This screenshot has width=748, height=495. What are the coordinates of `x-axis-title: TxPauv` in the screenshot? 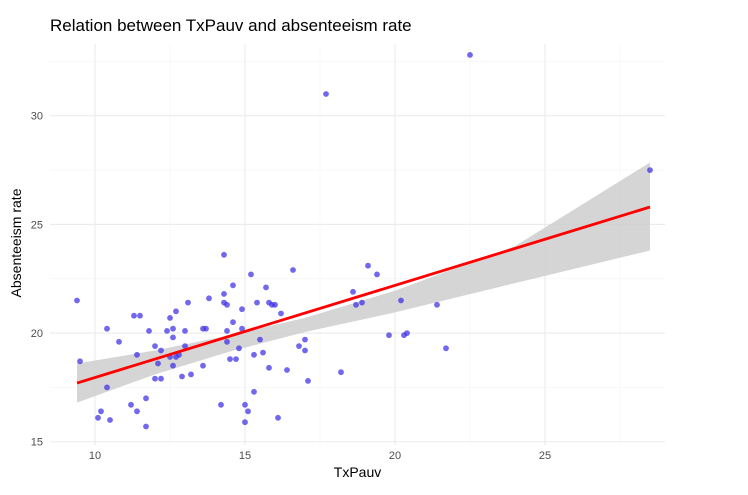 It's located at (357, 472).